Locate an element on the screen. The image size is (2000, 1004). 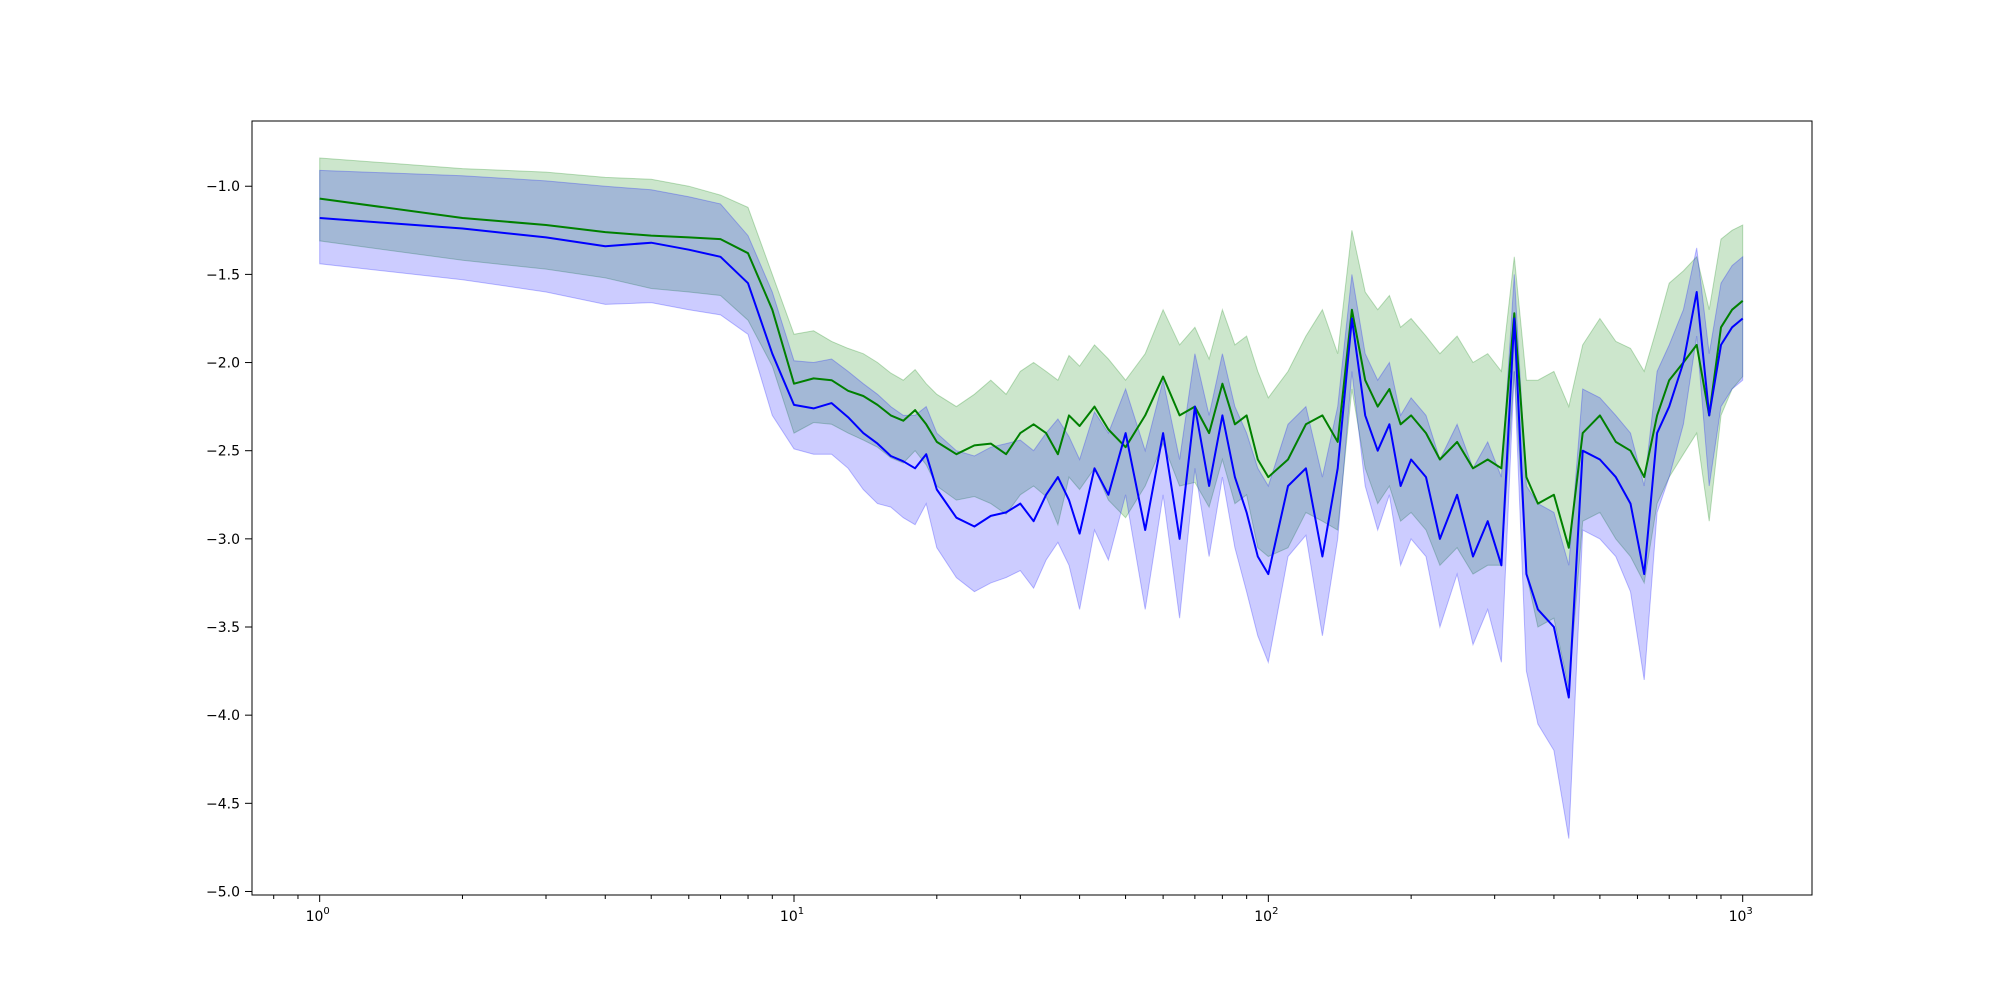
x-tick-label: 10² is located at coordinates (1266, 915).